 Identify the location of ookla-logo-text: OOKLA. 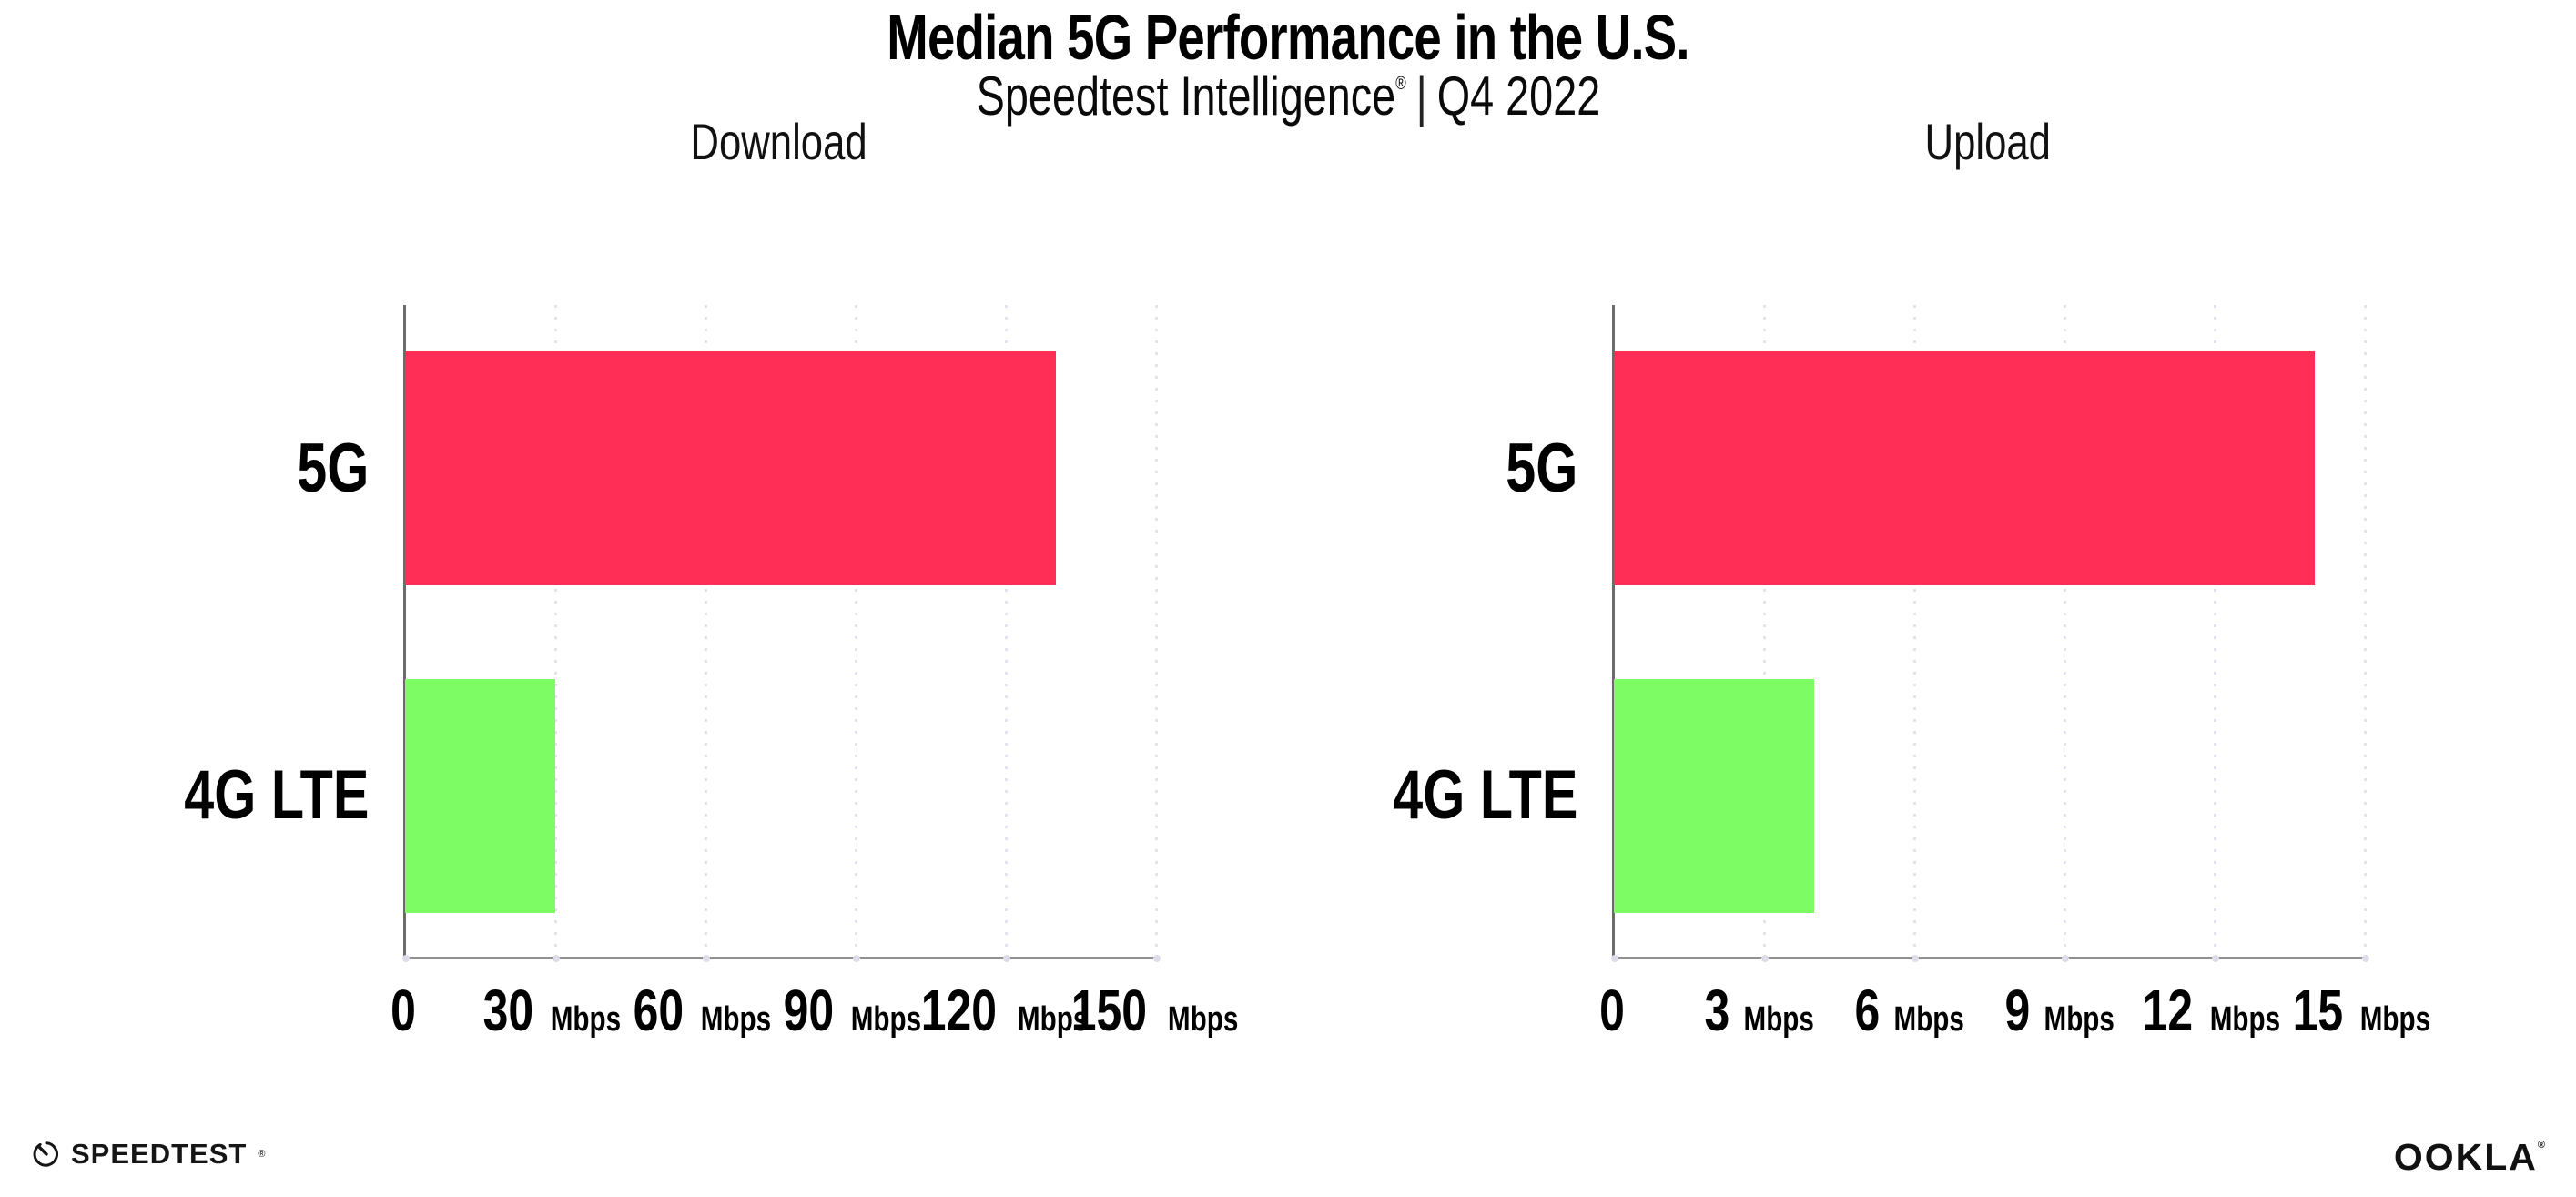
(2465, 1157).